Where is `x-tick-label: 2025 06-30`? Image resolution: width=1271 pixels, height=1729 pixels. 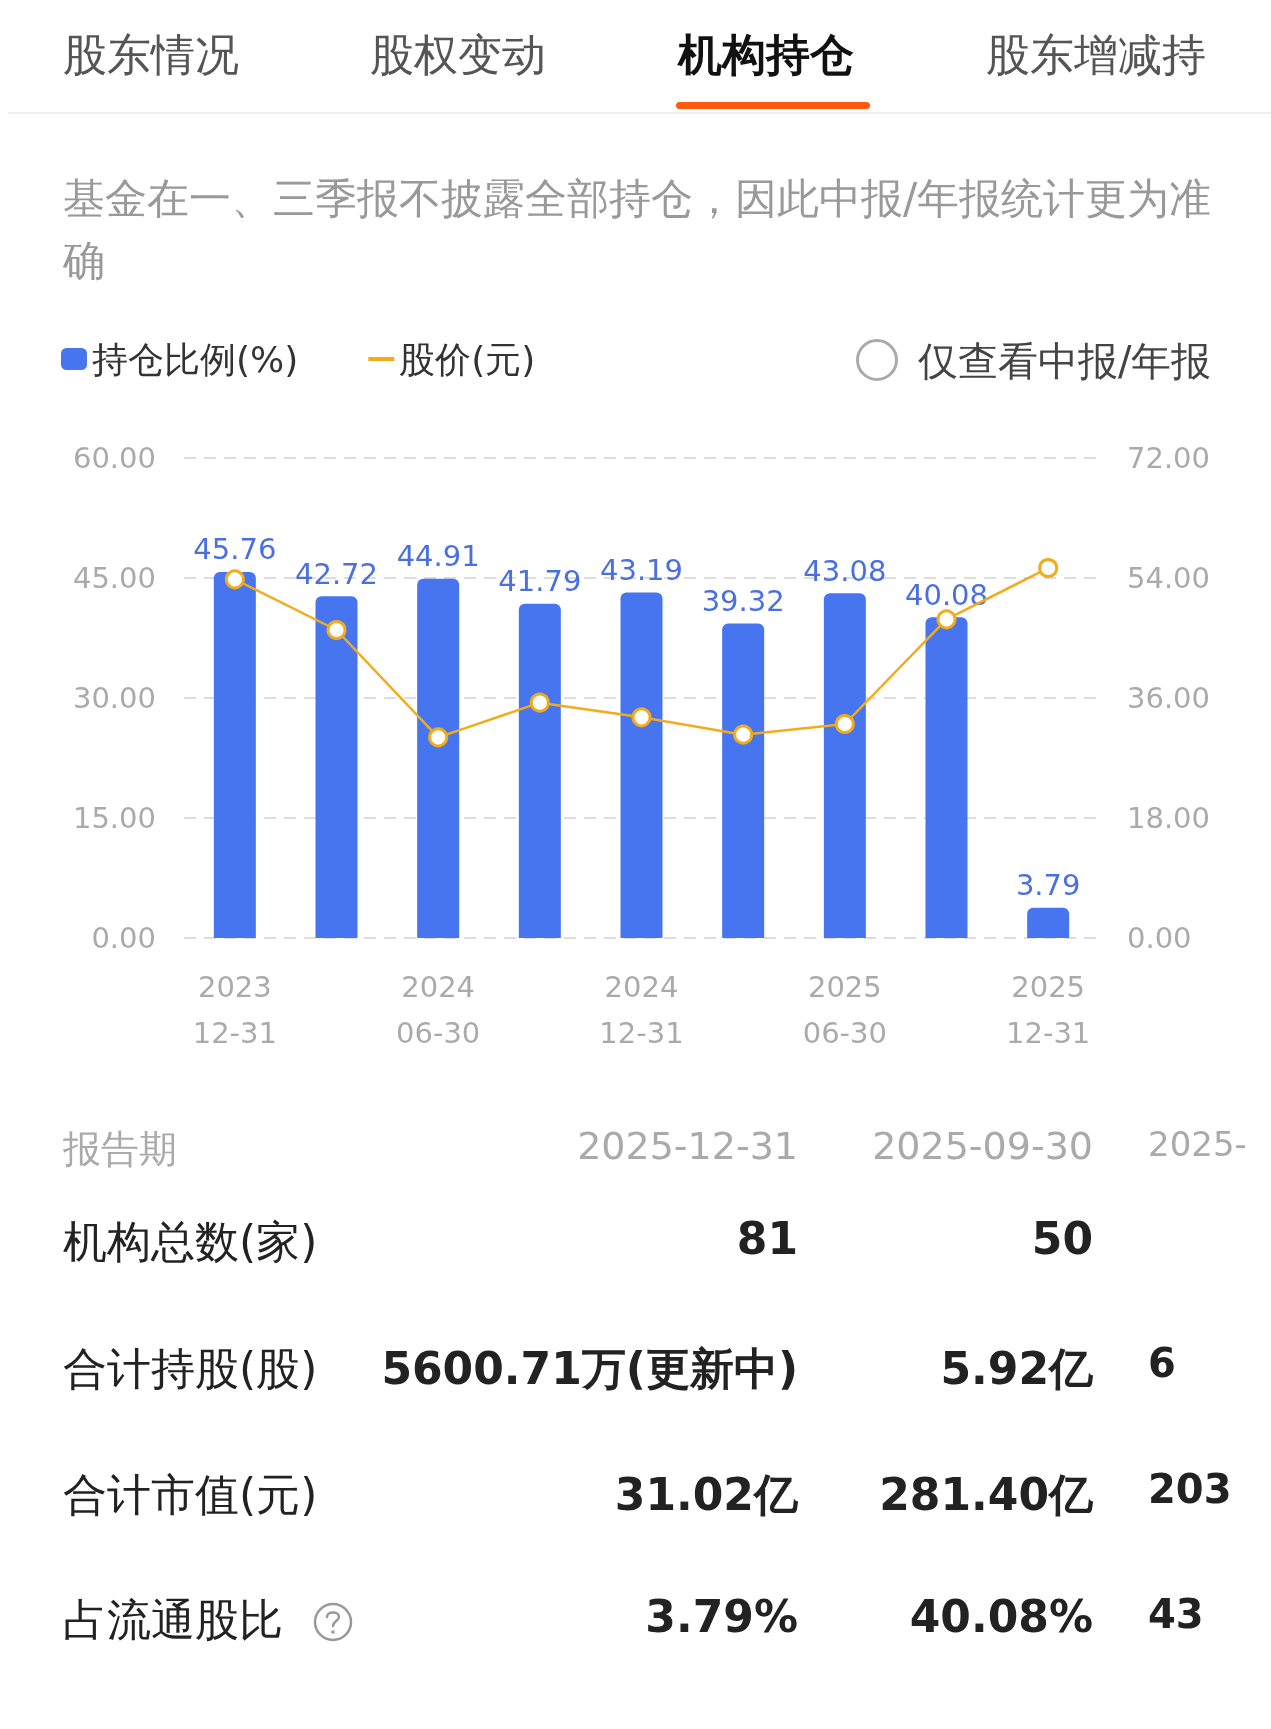
x-tick-label: 2025 06-30 is located at coordinates (844, 1010).